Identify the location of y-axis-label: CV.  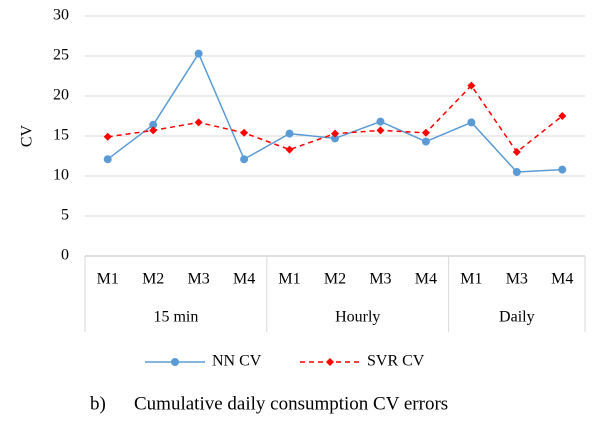
(27, 135).